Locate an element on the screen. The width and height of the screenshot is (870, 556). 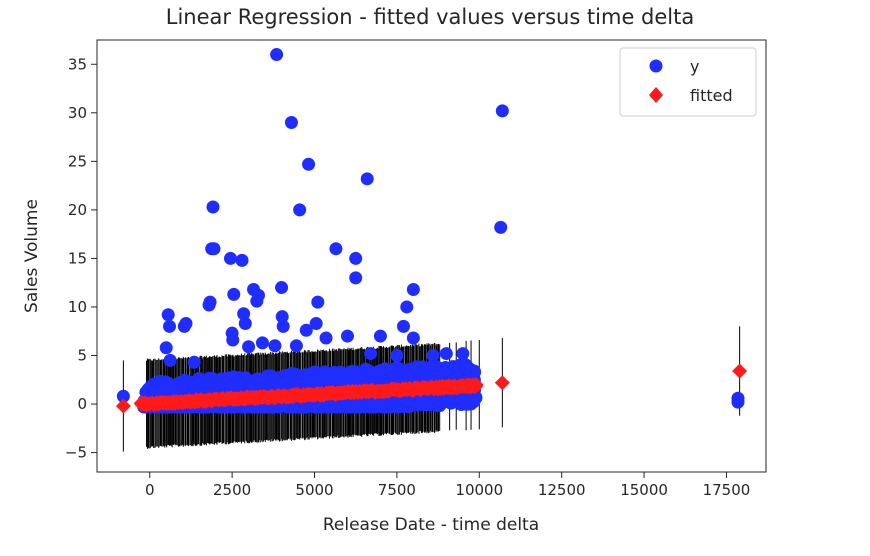
y-tick-label: 15 is located at coordinates (77, 258).